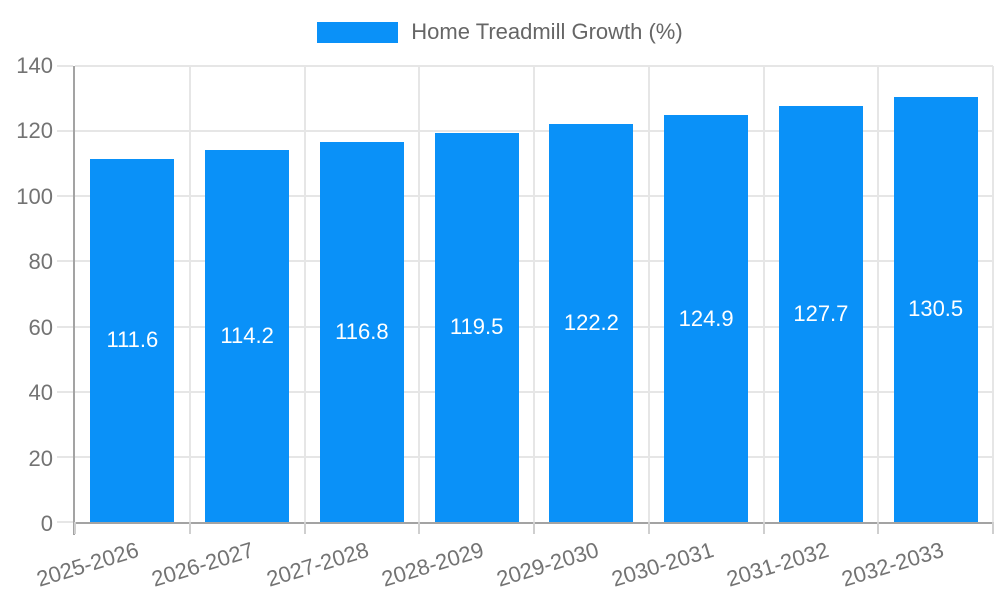 The image size is (1000, 600). Describe the element at coordinates (40, 458) in the screenshot. I see `y-axis-tick-label: 20` at that location.